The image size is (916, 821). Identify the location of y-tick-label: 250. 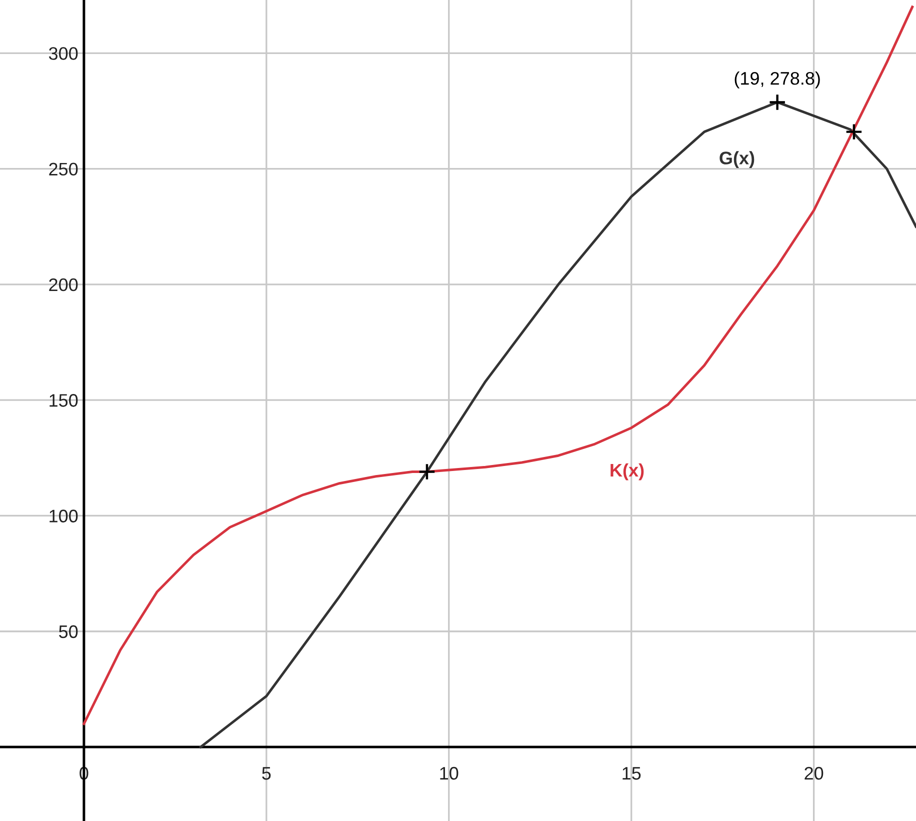
(63, 169).